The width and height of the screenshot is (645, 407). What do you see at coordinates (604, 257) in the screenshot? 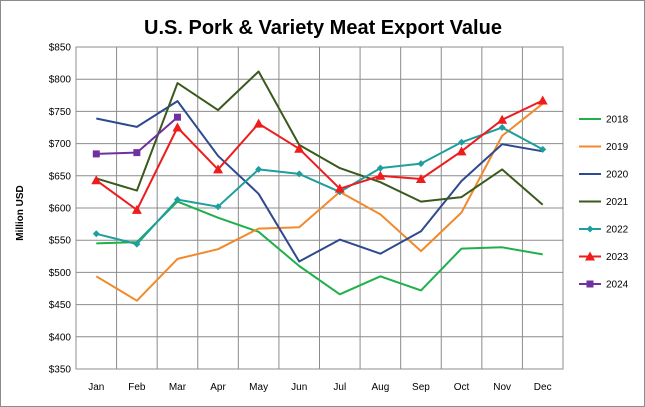
I see `legend-entry-2023: 2023` at bounding box center [604, 257].